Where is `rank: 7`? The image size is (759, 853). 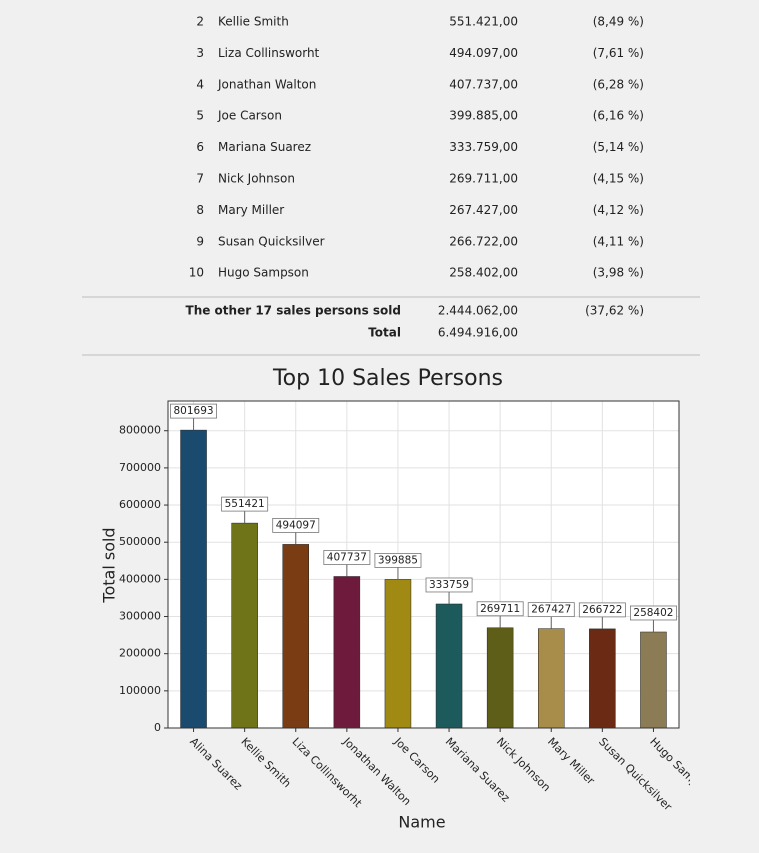 rank: 7 is located at coordinates (200, 179).